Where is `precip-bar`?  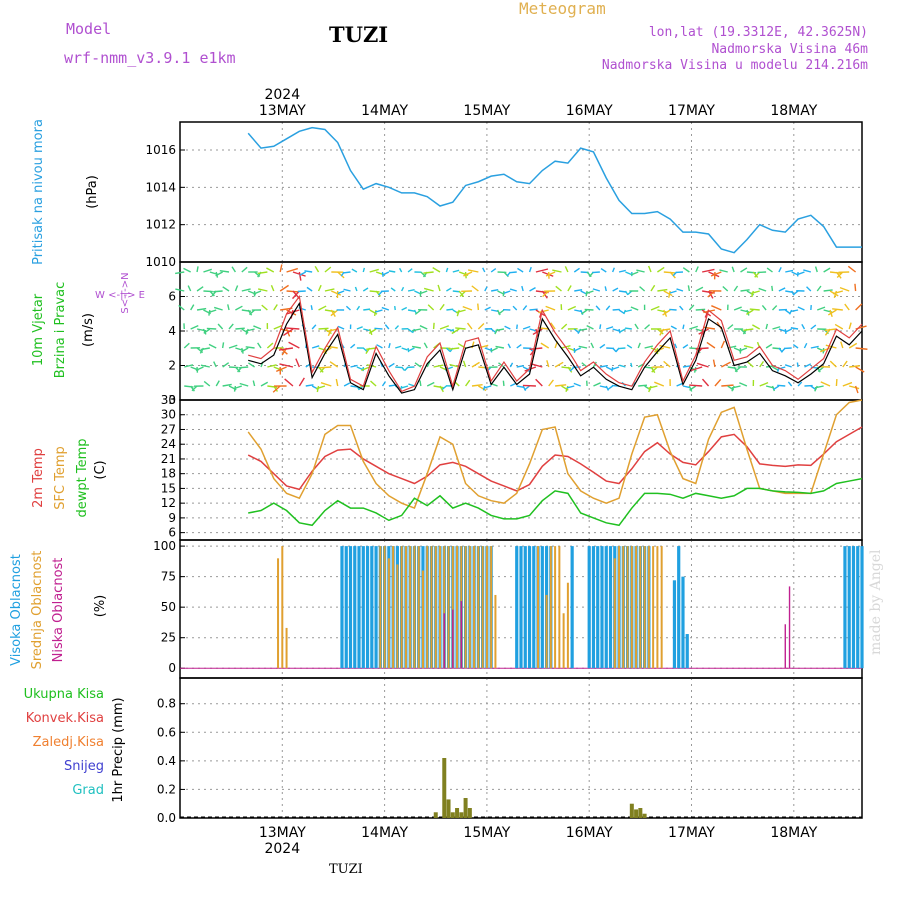 precip-bar is located at coordinates (457, 813).